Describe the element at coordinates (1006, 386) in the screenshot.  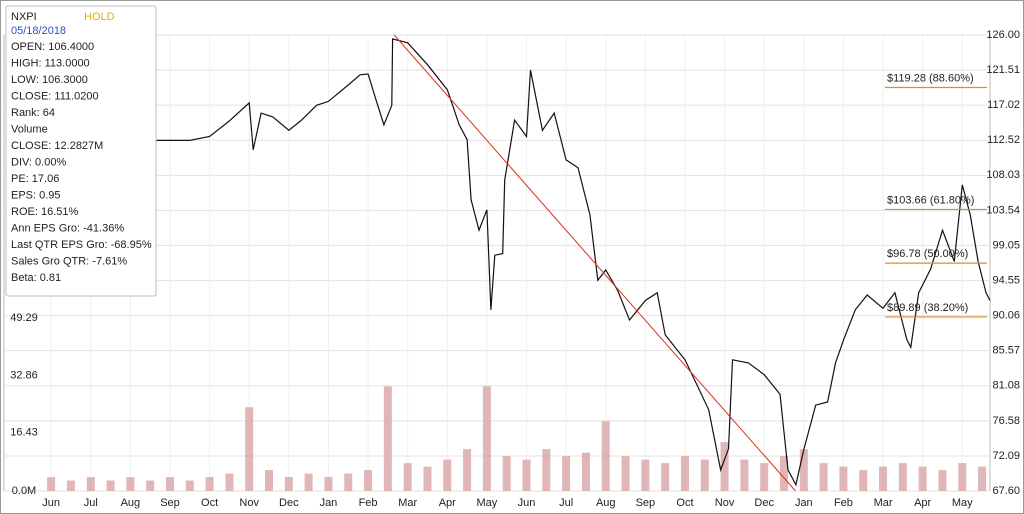
I see `y-tick-label: 81.08` at that location.